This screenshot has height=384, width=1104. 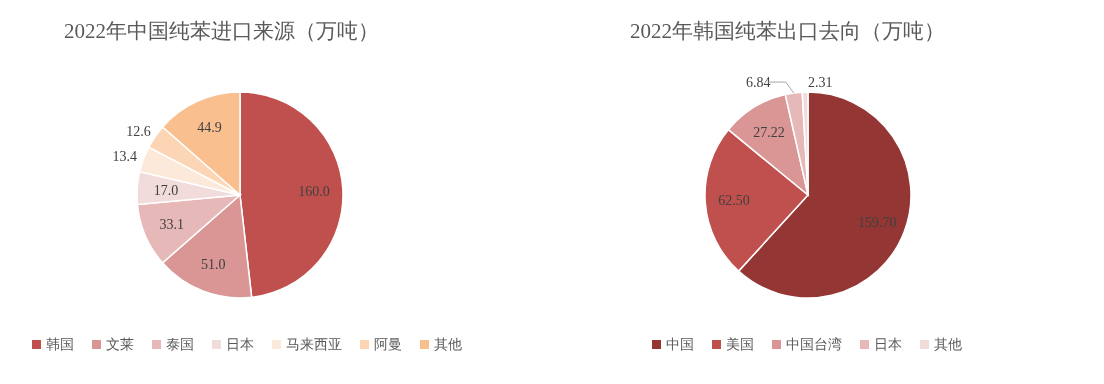 What do you see at coordinates (314, 344) in the screenshot?
I see `legend-label: 马来西亚` at bounding box center [314, 344].